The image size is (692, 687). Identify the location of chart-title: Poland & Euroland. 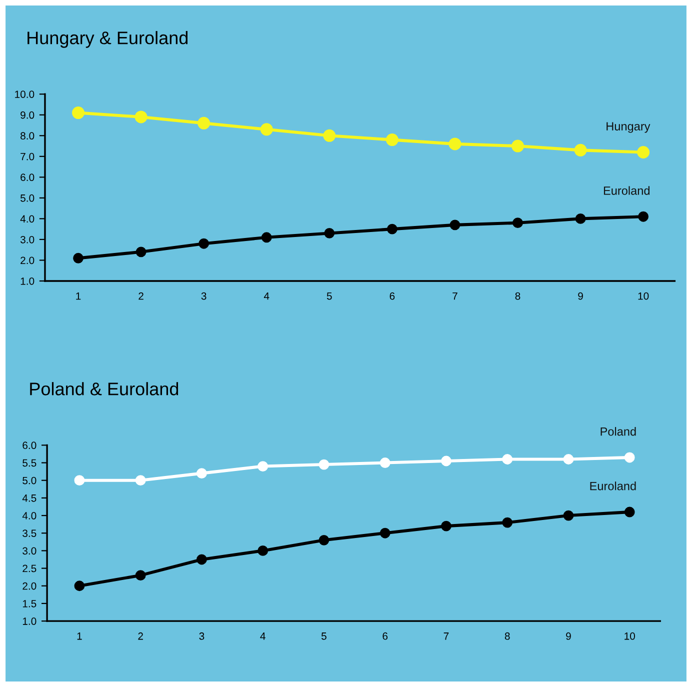
(104, 389).